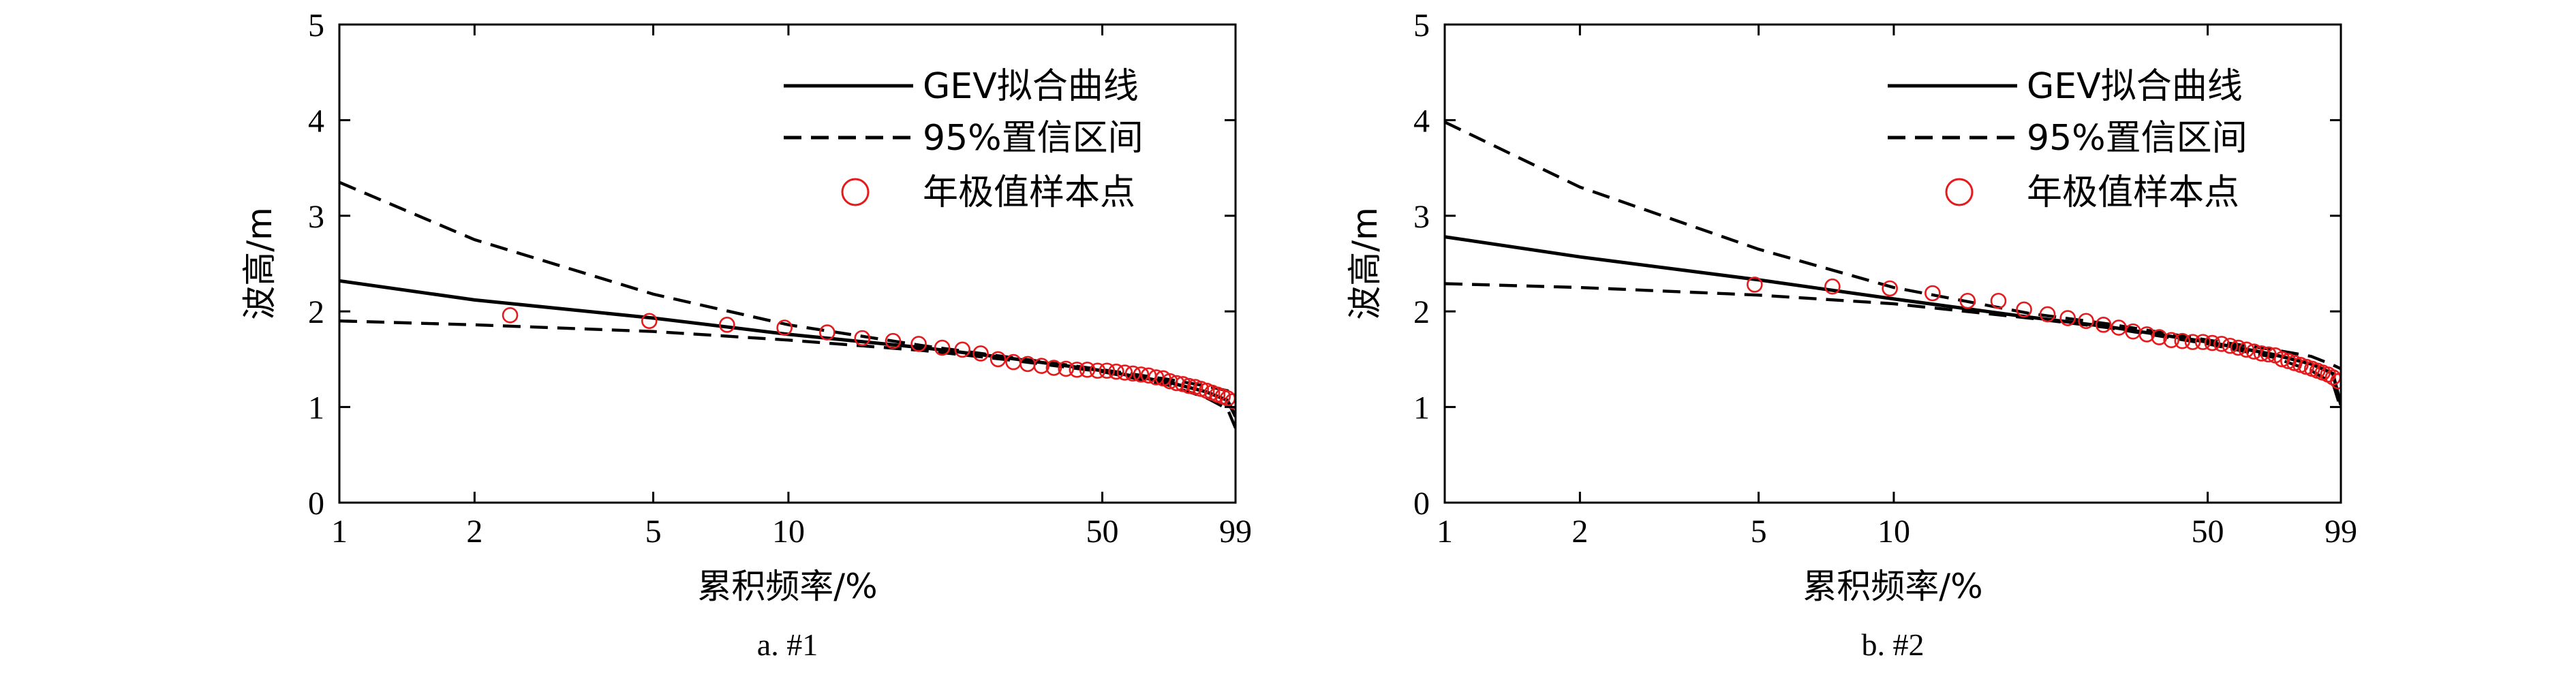  What do you see at coordinates (1893, 346) in the screenshot?
I see `ci-lower-line` at bounding box center [1893, 346].